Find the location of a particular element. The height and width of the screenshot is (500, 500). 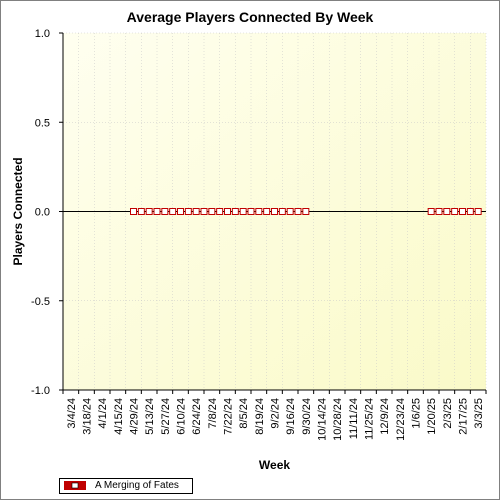

legend-label-series: A Merging of Fates is located at coordinates (137, 485).